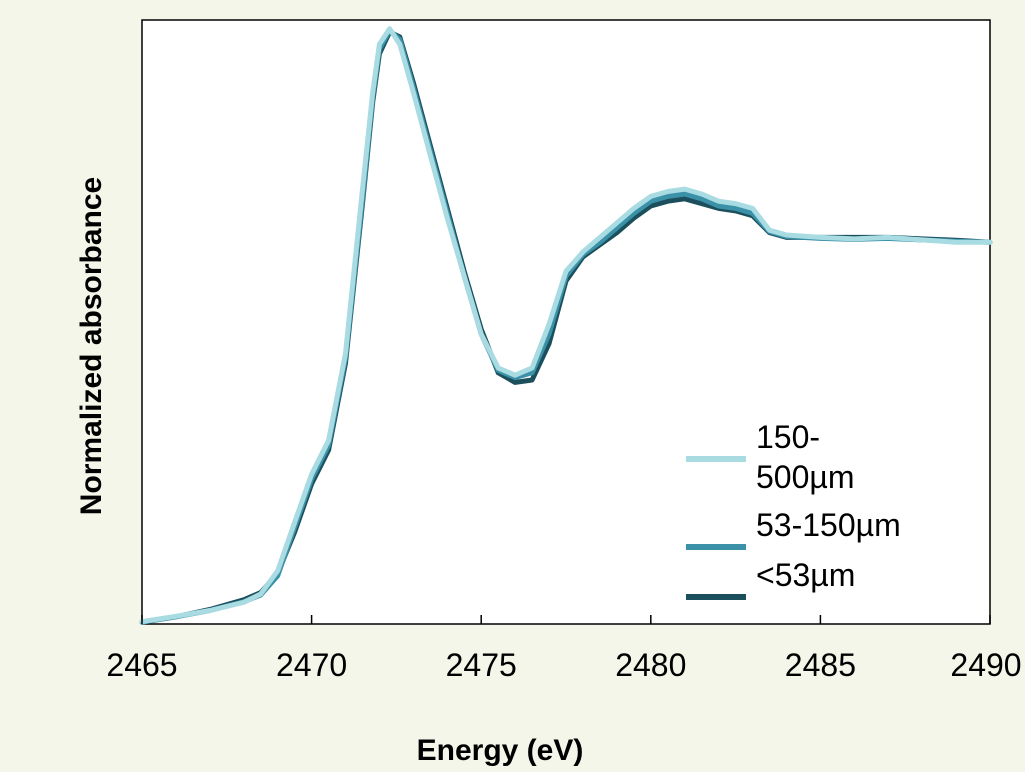  I want to click on x-axis-ticks: 2465 2470 2475 2480 2485 2490, so click(564, 649).